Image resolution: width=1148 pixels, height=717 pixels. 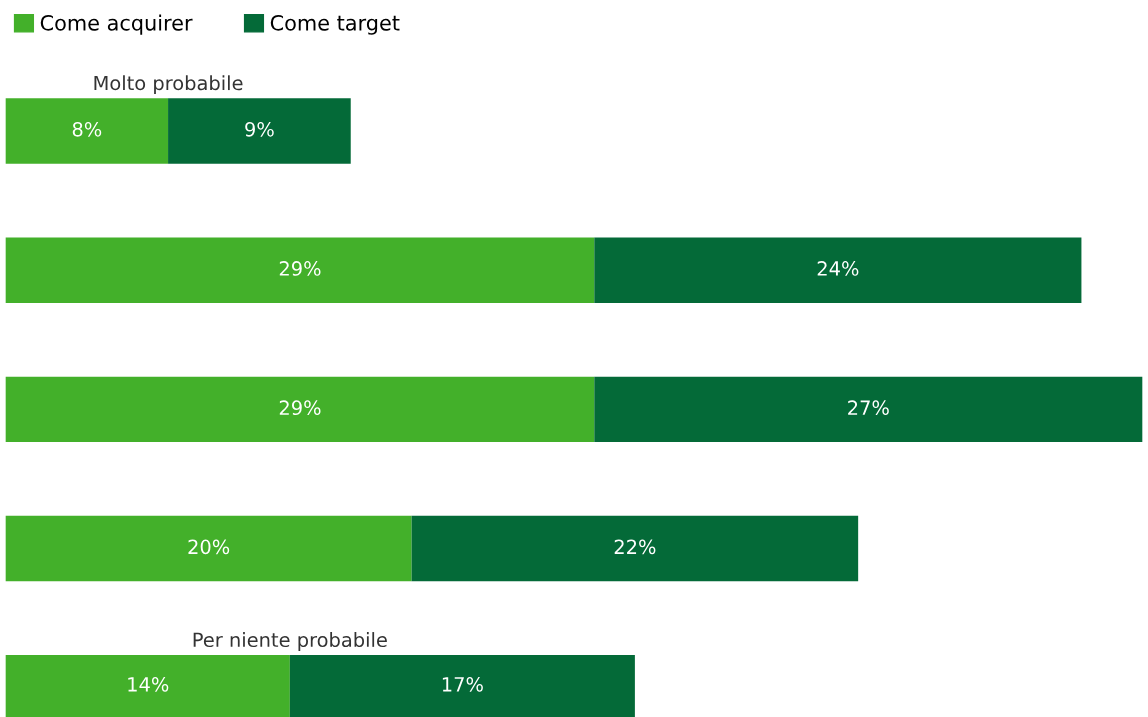 I want to click on data-label: 24%, so click(x=838, y=268).